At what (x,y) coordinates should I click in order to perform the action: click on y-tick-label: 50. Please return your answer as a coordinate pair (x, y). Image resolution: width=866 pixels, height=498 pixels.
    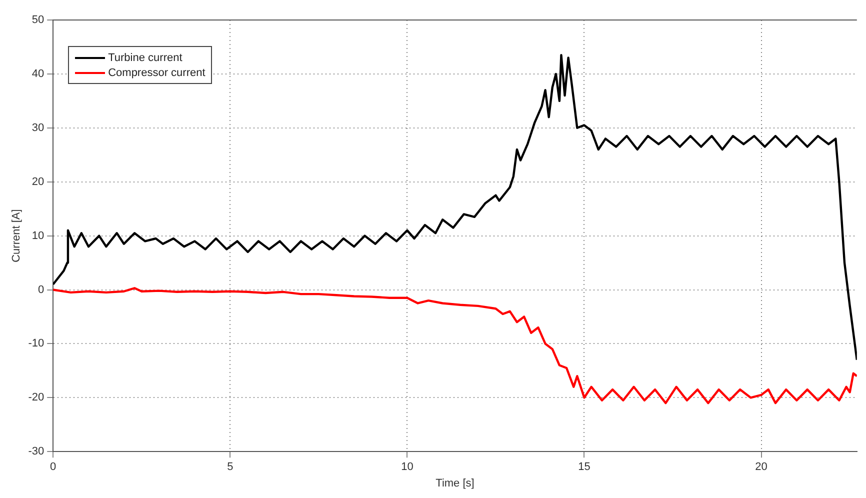
    Looking at the image, I should click on (38, 20).